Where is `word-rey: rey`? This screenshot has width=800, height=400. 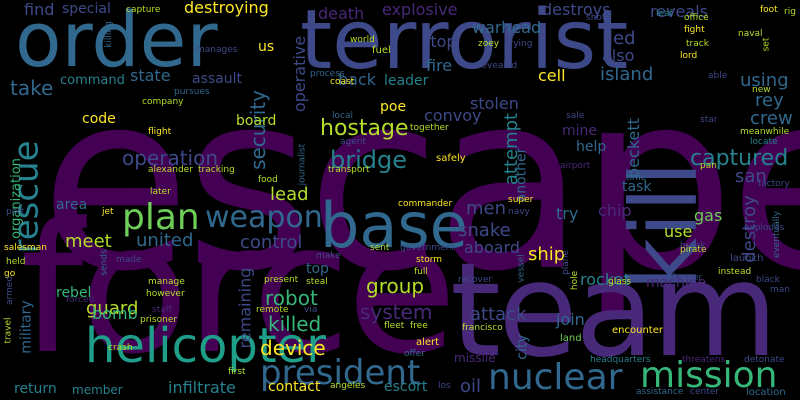 word-rey: rey is located at coordinates (769, 100).